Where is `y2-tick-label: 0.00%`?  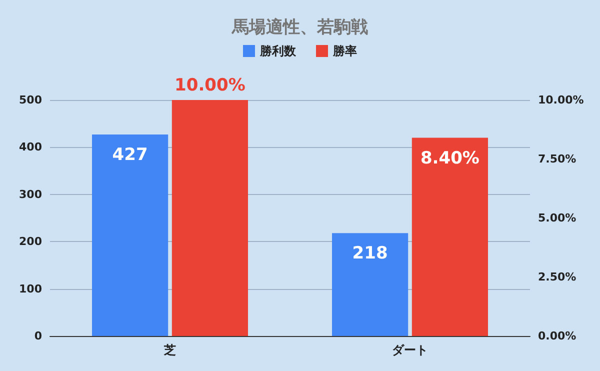 y2-tick-label: 0.00% is located at coordinates (557, 336).